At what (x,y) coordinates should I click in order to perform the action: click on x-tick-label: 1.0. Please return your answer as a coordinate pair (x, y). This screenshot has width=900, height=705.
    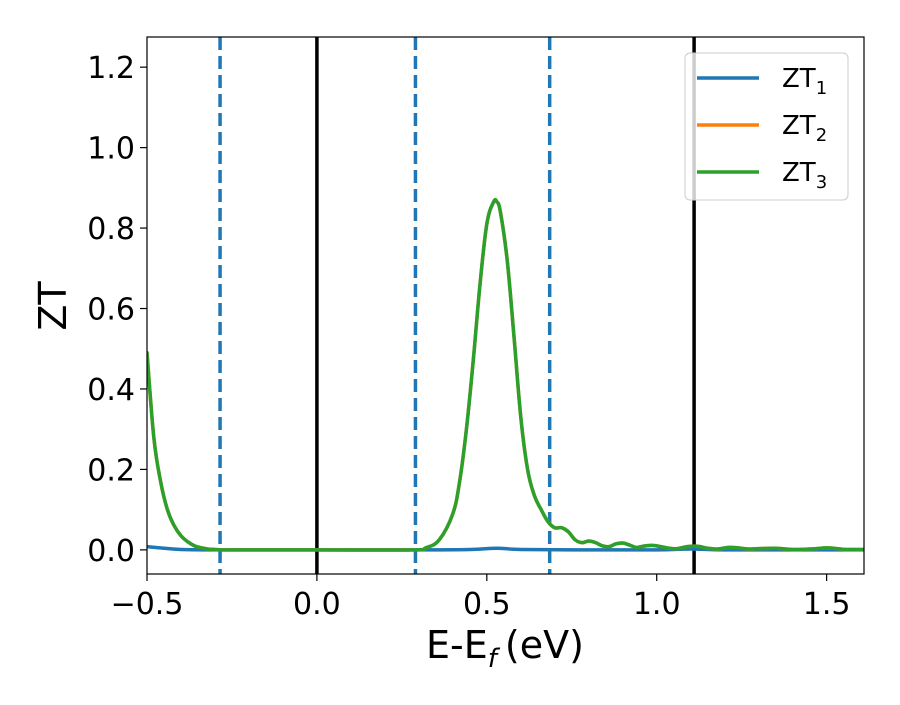
    Looking at the image, I should click on (657, 604).